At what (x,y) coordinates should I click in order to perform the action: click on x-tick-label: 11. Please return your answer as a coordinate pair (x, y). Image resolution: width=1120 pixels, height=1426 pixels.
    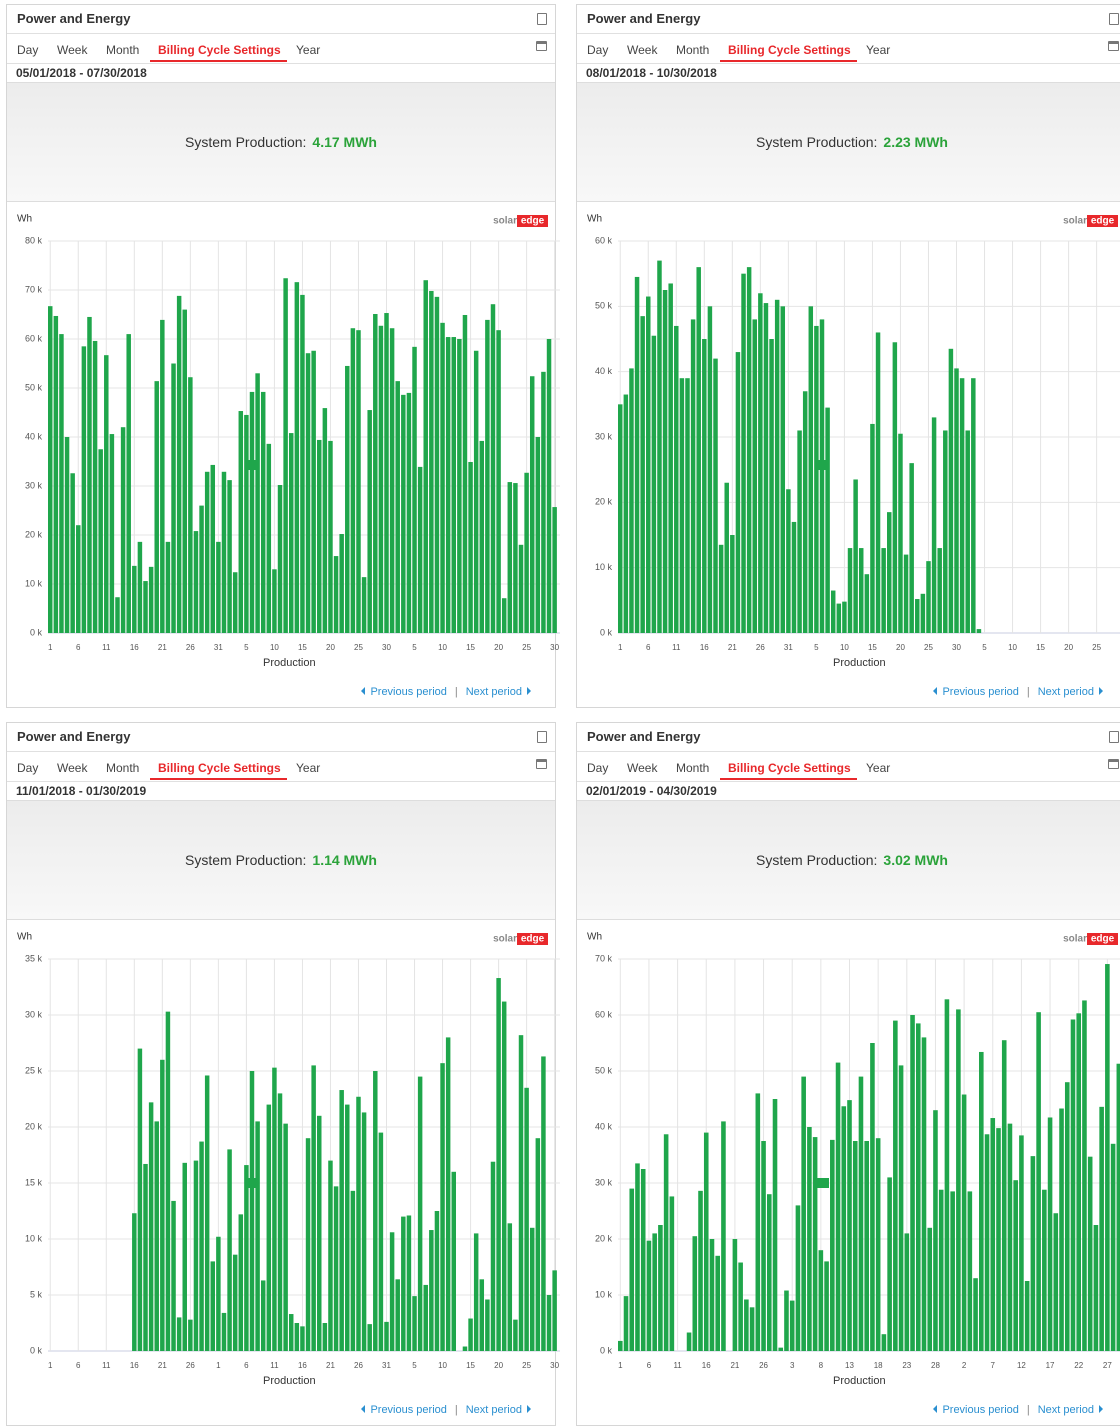
    Looking at the image, I should click on (106, 647).